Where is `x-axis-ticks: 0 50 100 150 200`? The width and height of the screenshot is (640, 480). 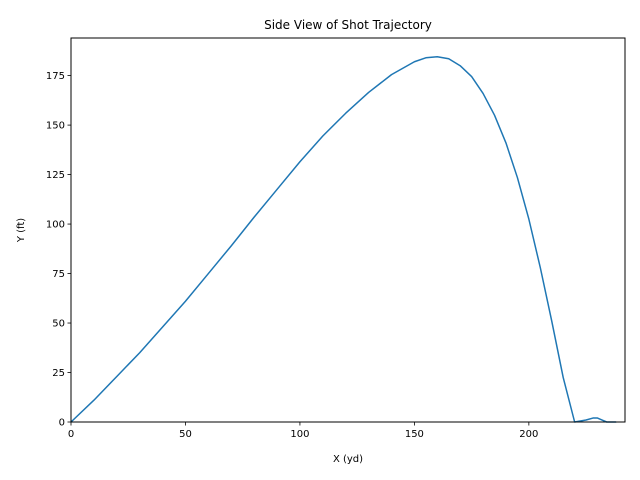
x-axis-ticks: 0 50 100 150 200 is located at coordinates (303, 431).